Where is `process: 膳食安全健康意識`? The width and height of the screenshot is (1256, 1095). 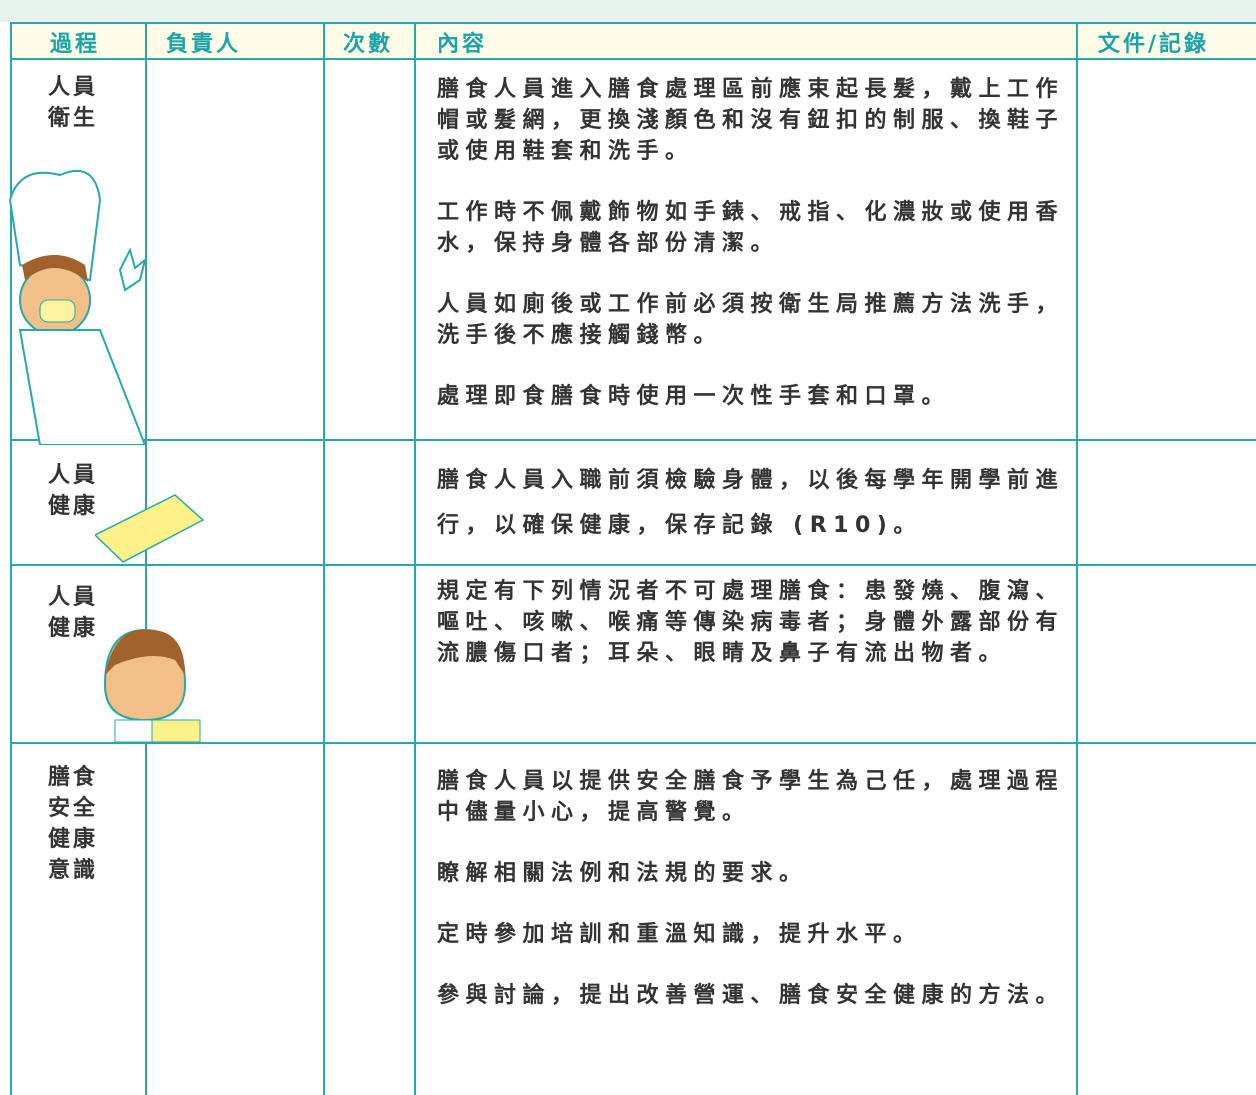
process: 膳食安全健康意識 is located at coordinates (73, 824).